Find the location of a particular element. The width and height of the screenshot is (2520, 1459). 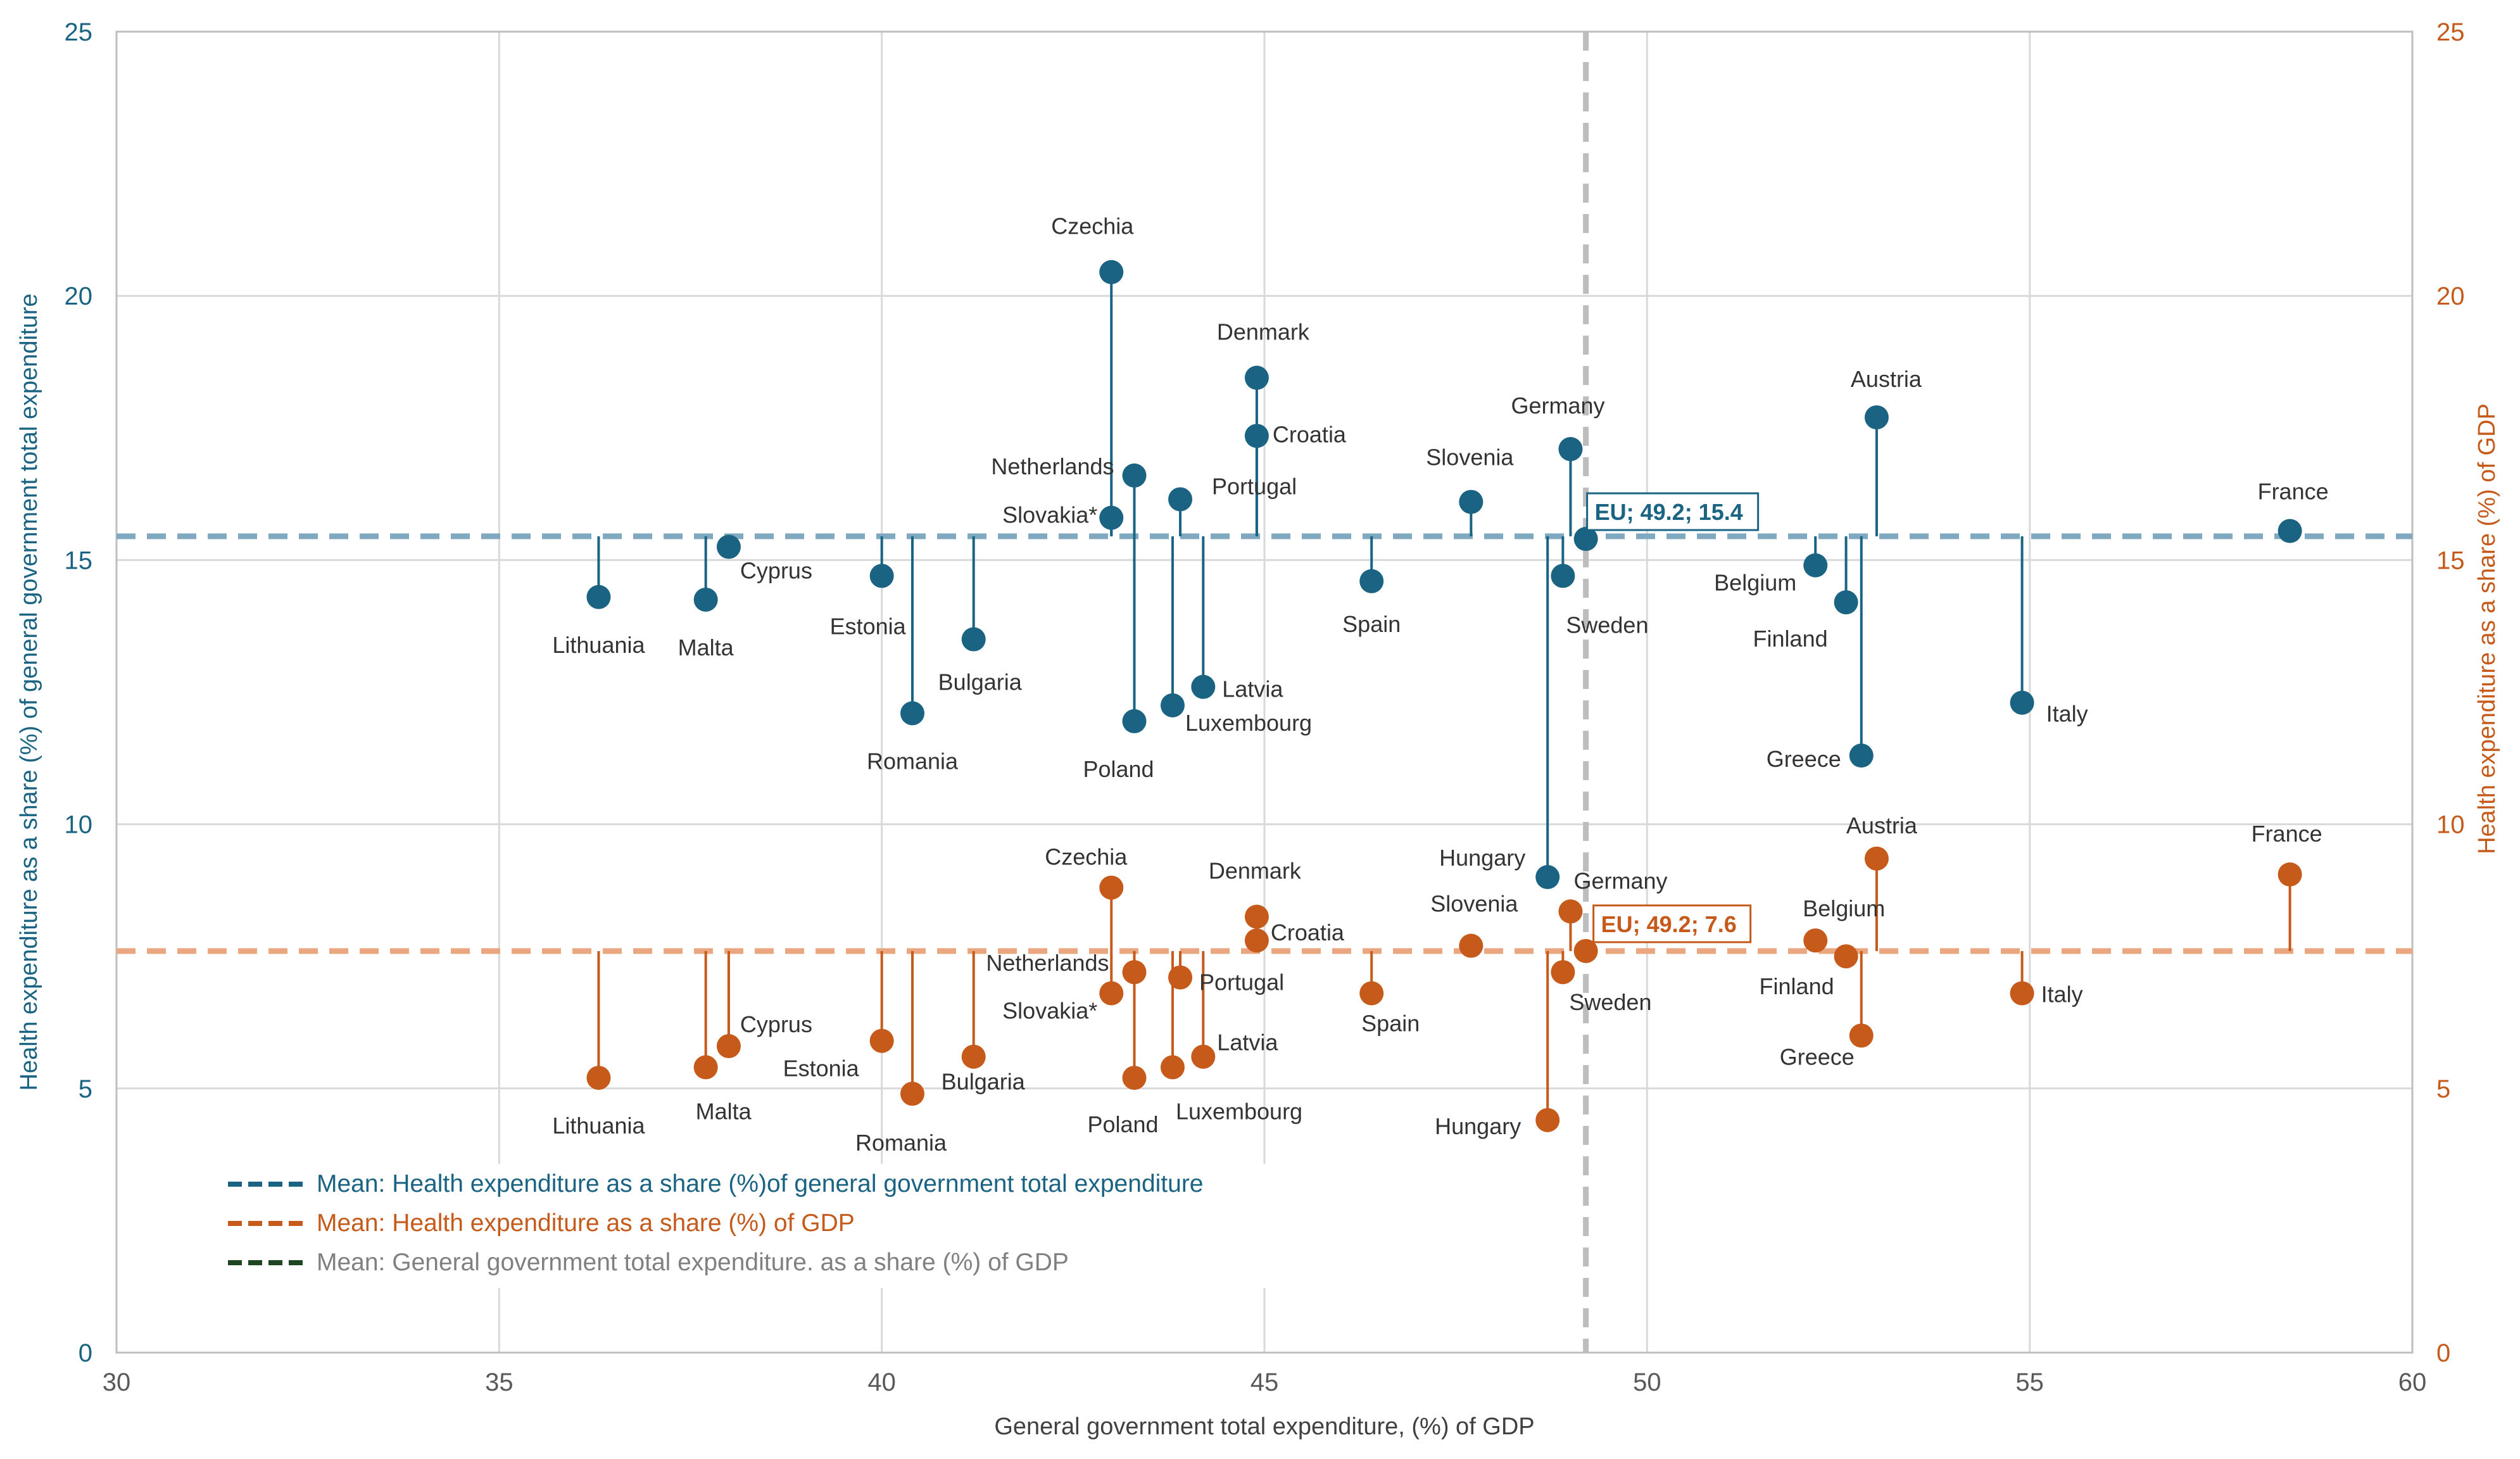

x-tick-label: 50 is located at coordinates (1647, 1382).